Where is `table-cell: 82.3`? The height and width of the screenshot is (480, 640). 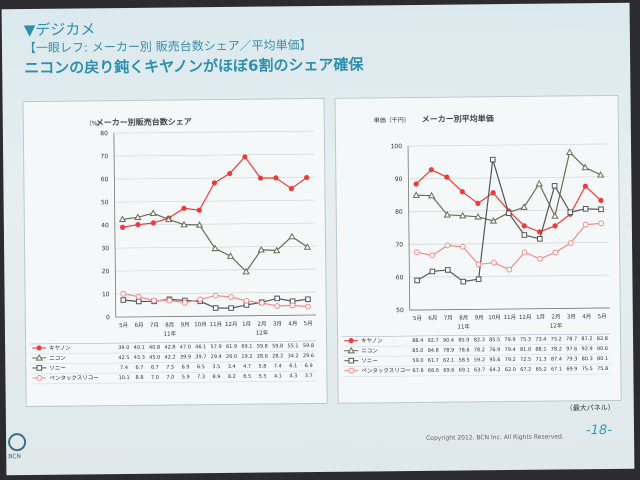
table-cell: 82.3 is located at coordinates (479, 340).